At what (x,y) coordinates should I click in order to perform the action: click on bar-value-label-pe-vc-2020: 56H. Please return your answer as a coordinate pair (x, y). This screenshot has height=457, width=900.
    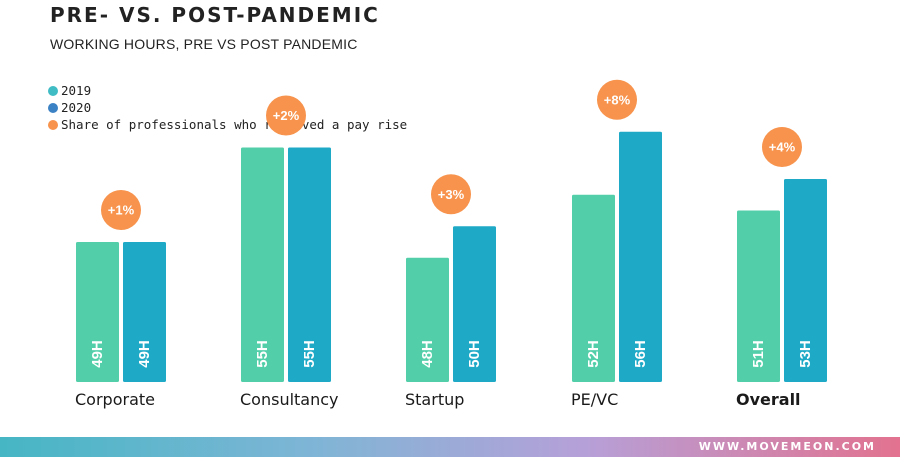
    Looking at the image, I should click on (640, 354).